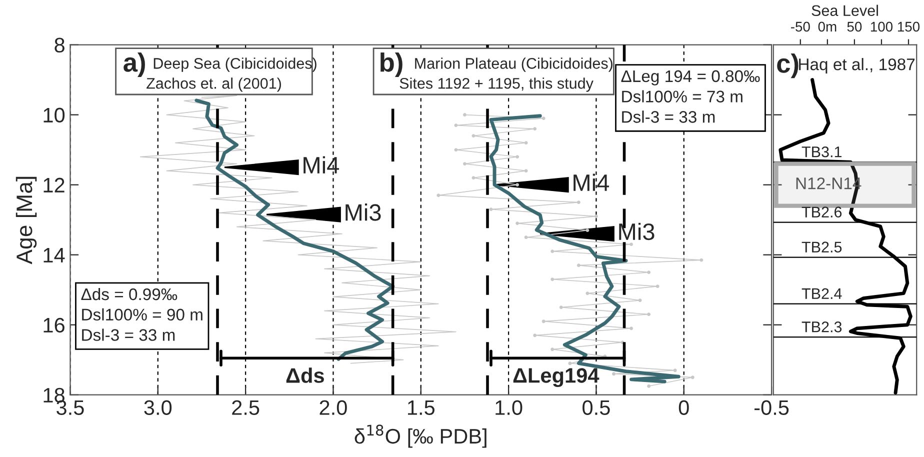 This screenshot has height=457, width=924. What do you see at coordinates (54, 255) in the screenshot?
I see `y-tick-label: 14` at bounding box center [54, 255].